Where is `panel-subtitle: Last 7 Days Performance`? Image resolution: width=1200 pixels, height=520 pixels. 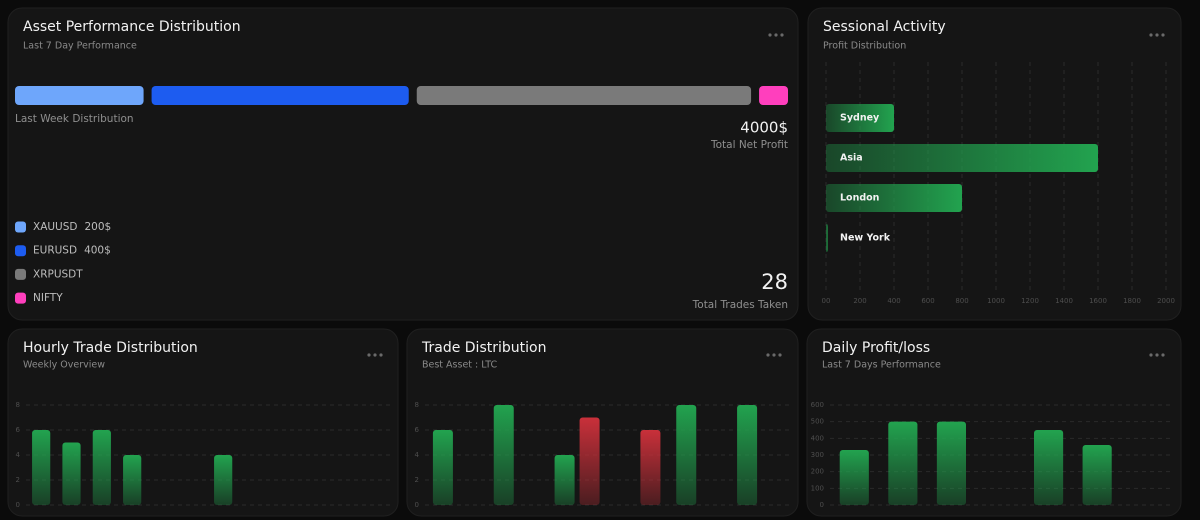
panel-subtitle: Last 7 Days Performance is located at coordinates (881, 365).